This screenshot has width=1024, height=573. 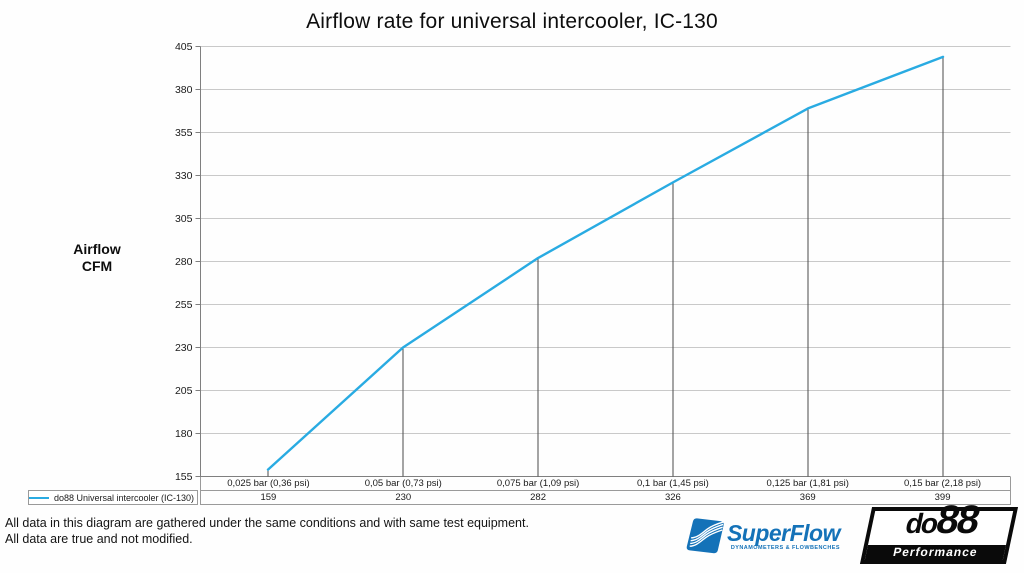 I want to click on do88-logo: do88 Performance, so click(x=939, y=531).